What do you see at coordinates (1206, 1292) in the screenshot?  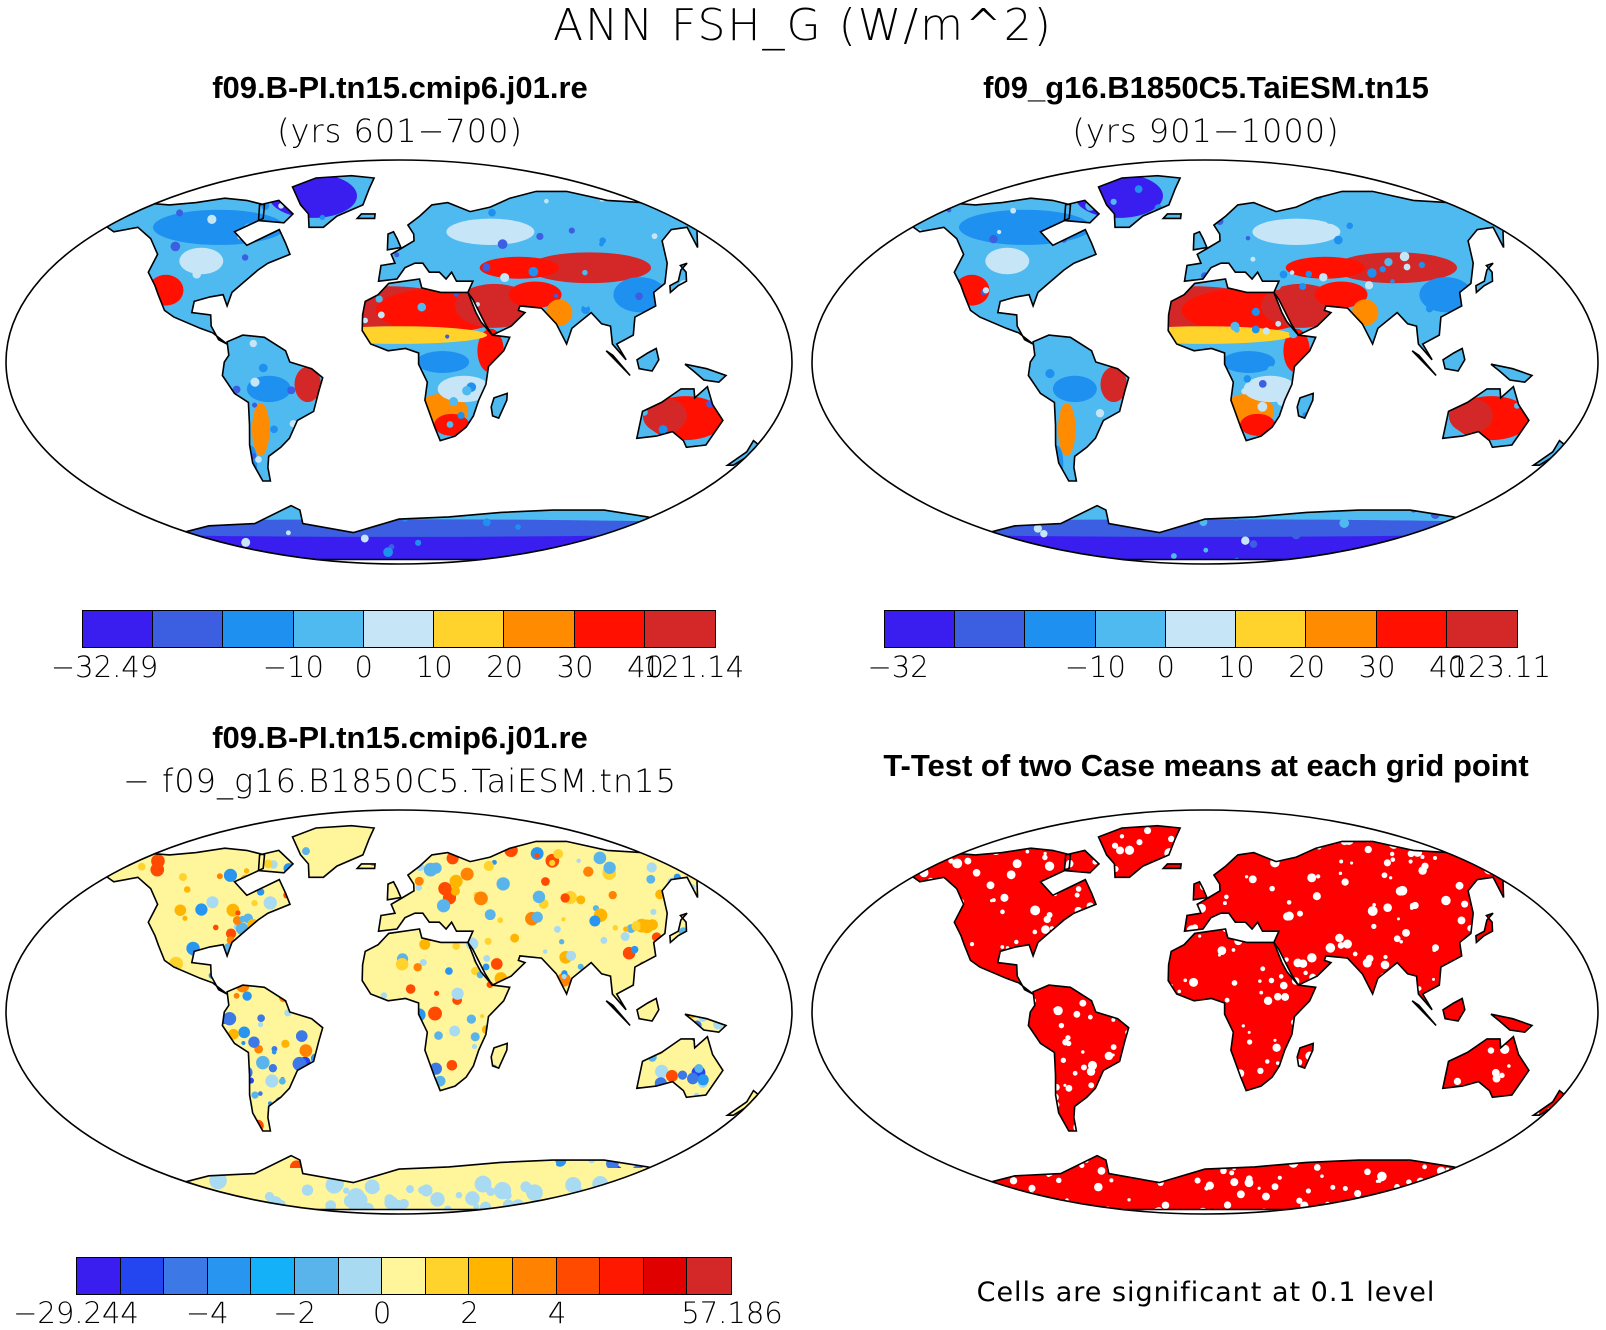 I see `significance-note: Cells are significant at 0.1 level` at bounding box center [1206, 1292].